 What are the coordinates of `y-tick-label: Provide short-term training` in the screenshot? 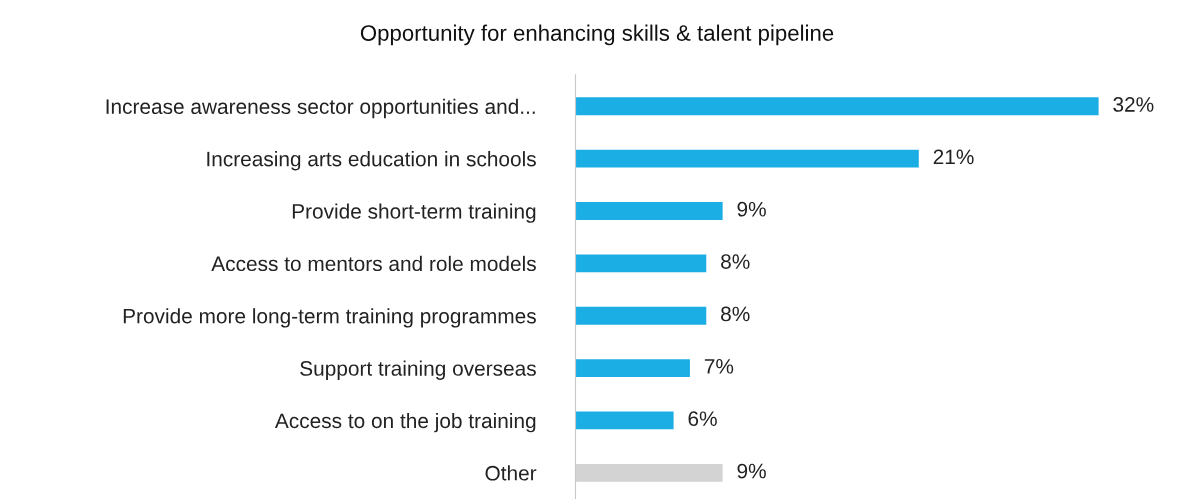 It's located at (414, 213).